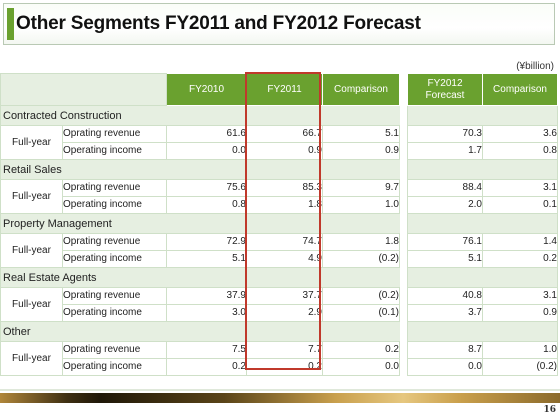 This screenshot has height=420, width=560. Describe the element at coordinates (206, 259) in the screenshot. I see `value-fy2010: 5.1` at that location.